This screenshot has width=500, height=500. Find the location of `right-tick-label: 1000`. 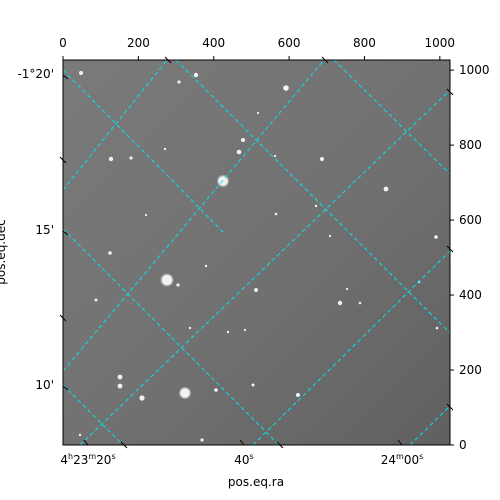

right-tick-label: 1000 is located at coordinates (474, 70).